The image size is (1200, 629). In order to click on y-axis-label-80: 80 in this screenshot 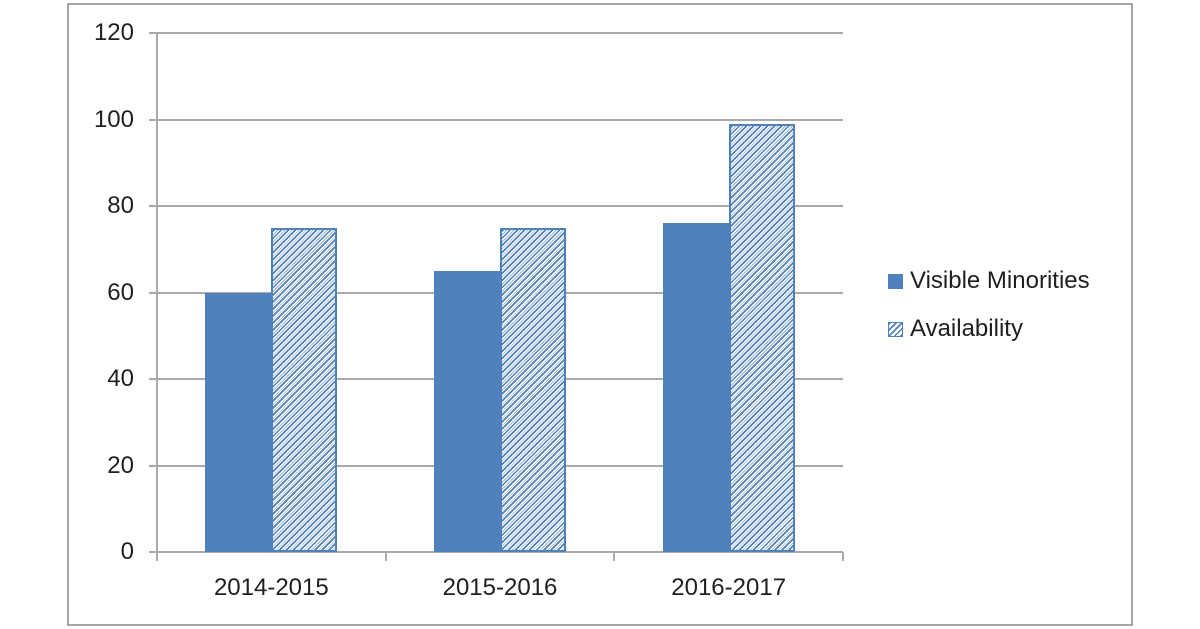, I will do `click(120, 205)`.